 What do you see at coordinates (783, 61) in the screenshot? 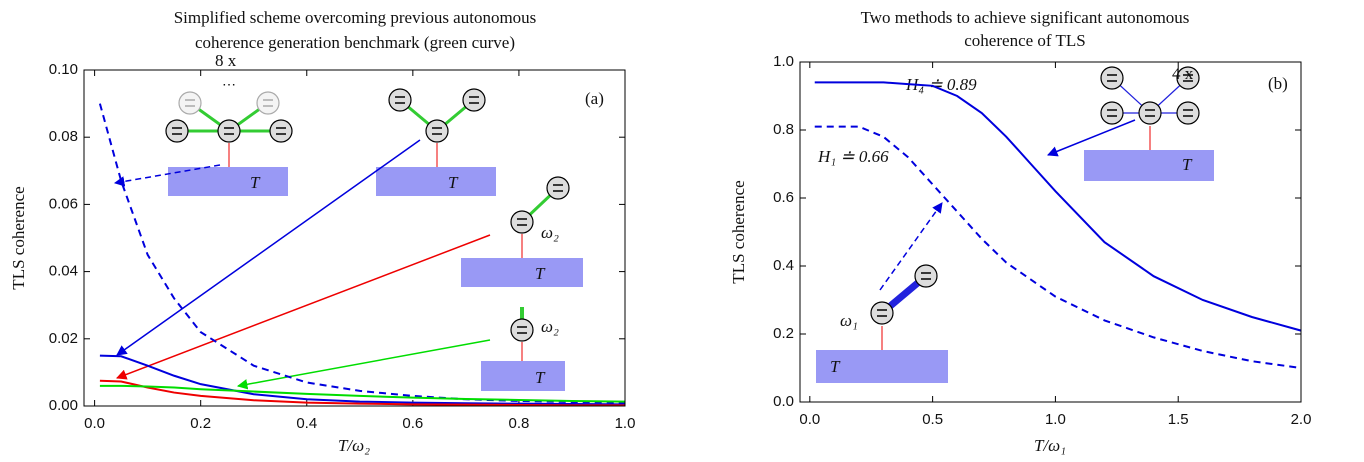
I see `y-tick-label: 1.0` at bounding box center [783, 61].